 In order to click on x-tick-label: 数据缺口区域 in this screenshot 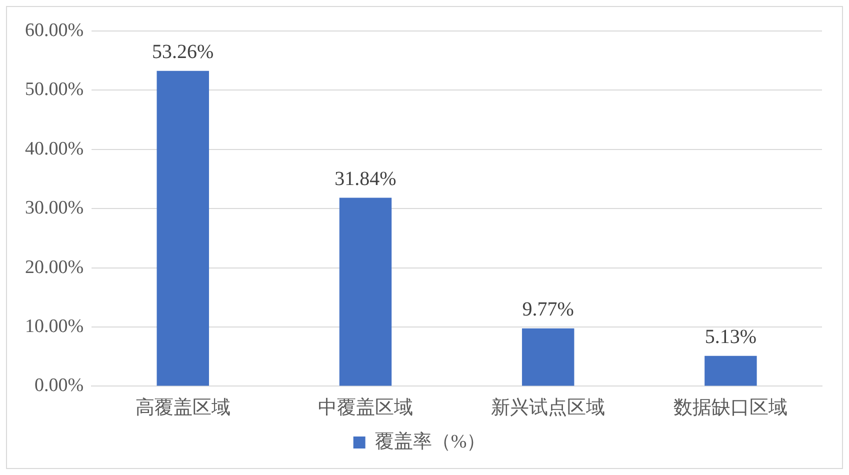, I will do `click(731, 408)`.